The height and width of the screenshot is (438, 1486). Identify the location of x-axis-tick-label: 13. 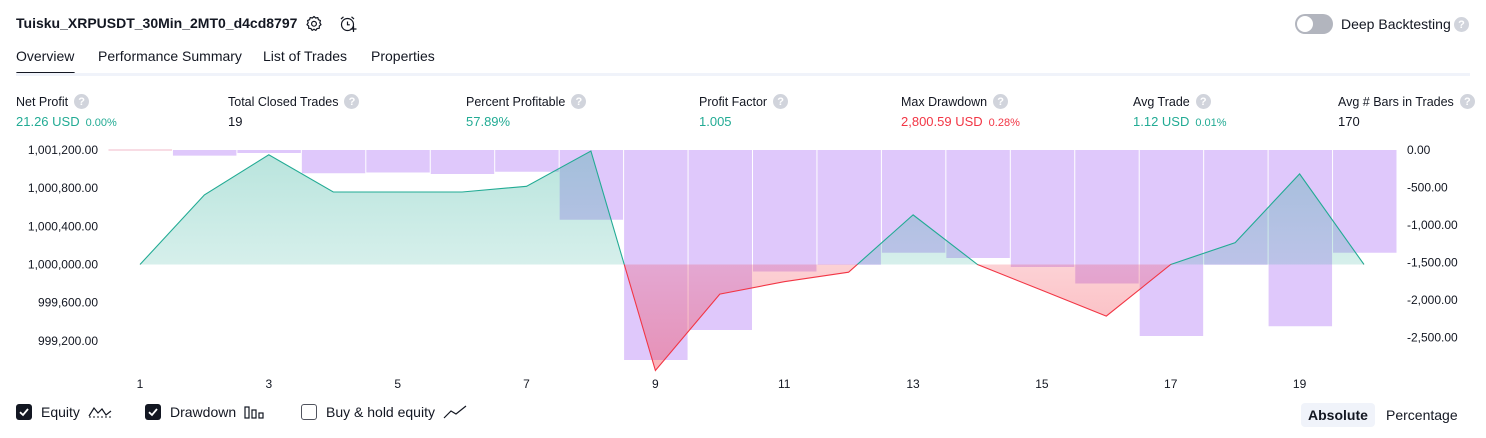
(913, 384).